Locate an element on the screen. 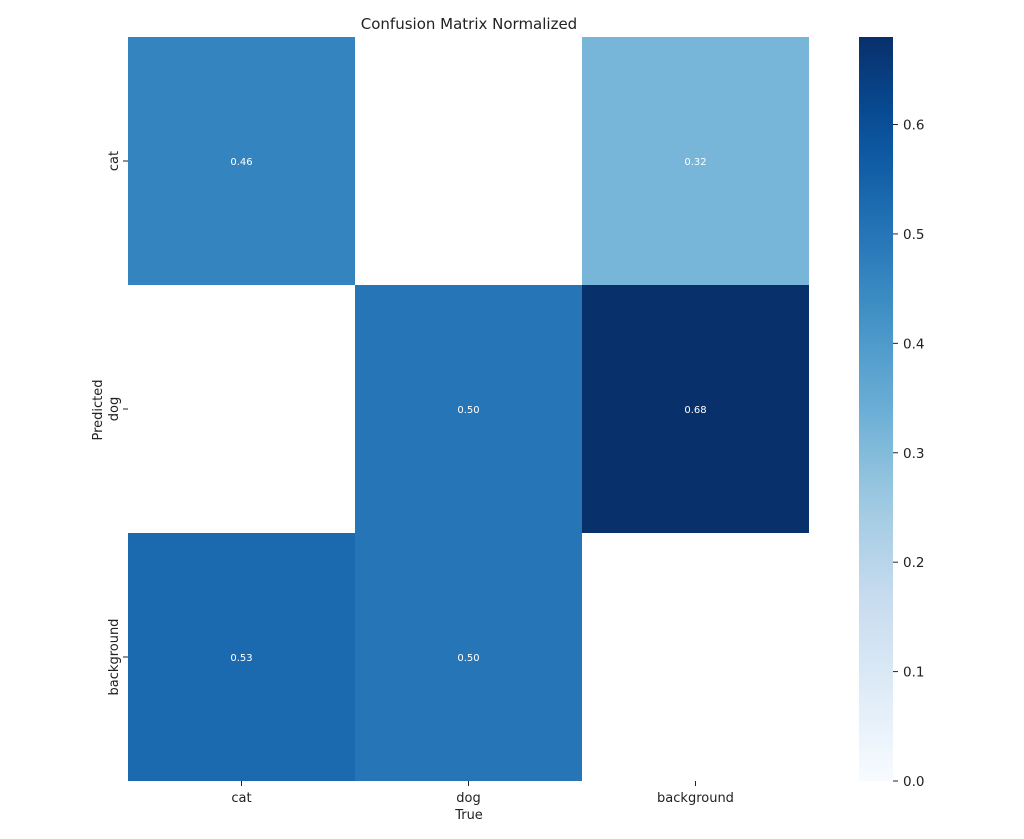  x-axis-ticks: cat dog background is located at coordinates (482, 793).